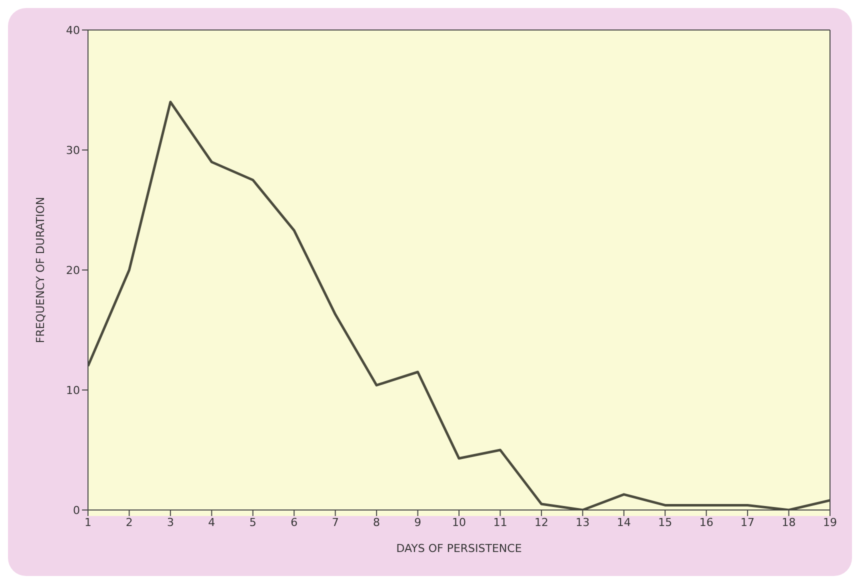 The width and height of the screenshot is (860, 584). Describe the element at coordinates (335, 522) in the screenshot. I see `x-tick-label: 7` at that location.